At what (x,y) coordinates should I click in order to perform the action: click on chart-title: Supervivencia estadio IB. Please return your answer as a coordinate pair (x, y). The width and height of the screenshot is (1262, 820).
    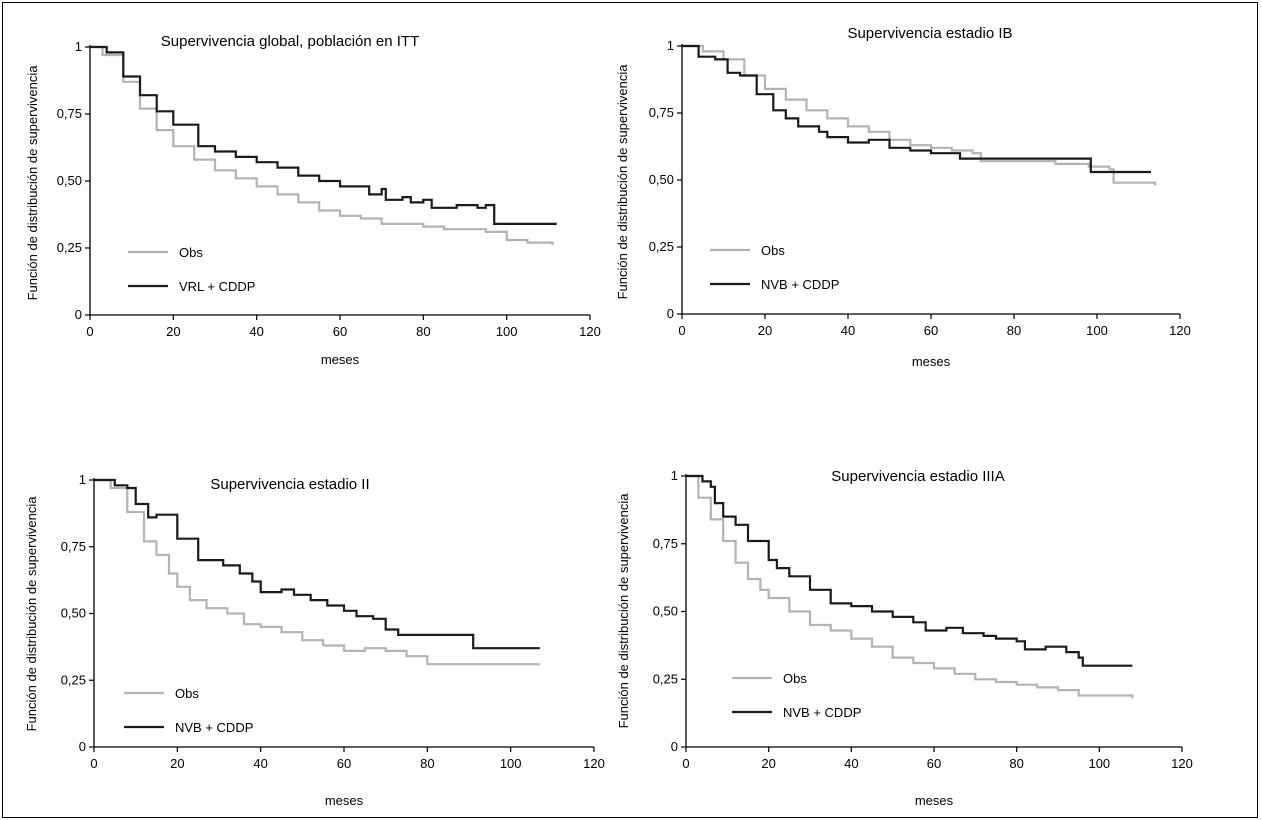
    Looking at the image, I should click on (929, 33).